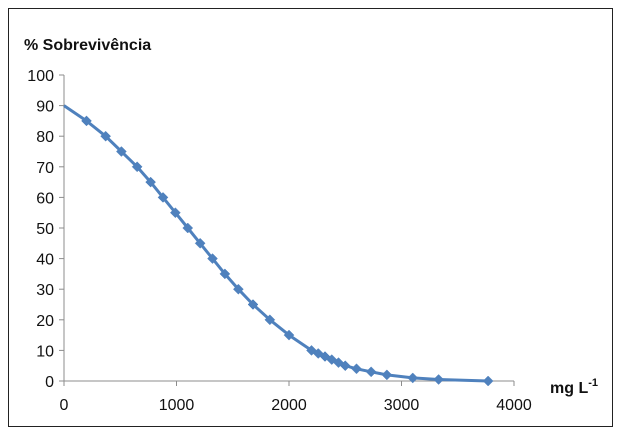  What do you see at coordinates (45, 351) in the screenshot?
I see `y-tick-label: 10` at bounding box center [45, 351].